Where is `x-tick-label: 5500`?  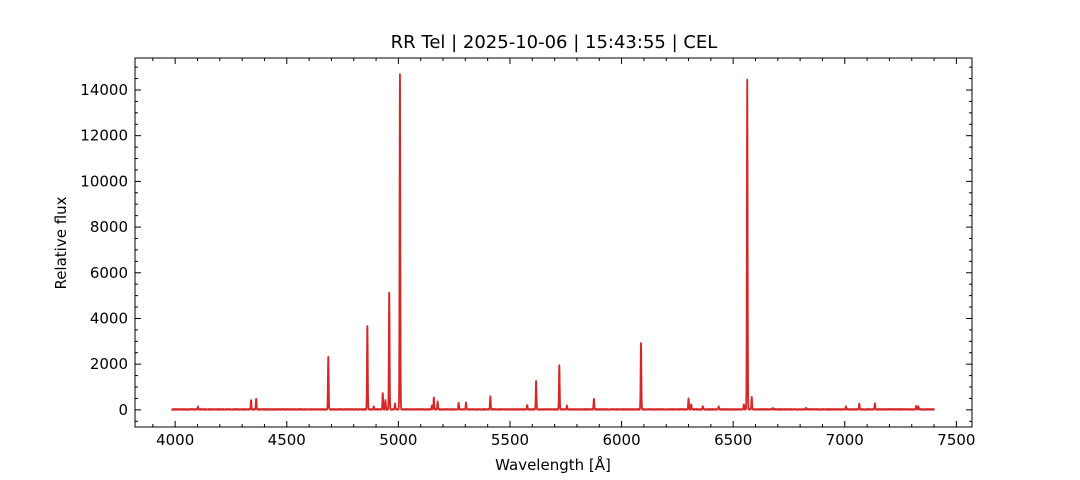
x-tick-label: 5500 is located at coordinates (510, 440).